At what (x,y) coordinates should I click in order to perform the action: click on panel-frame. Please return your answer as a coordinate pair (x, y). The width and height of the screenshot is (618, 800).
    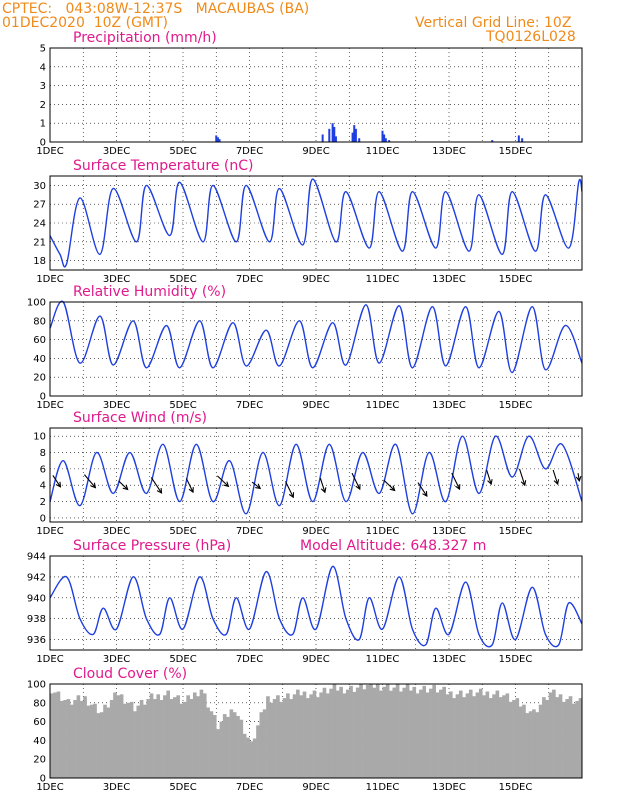
    Looking at the image, I should click on (316, 475).